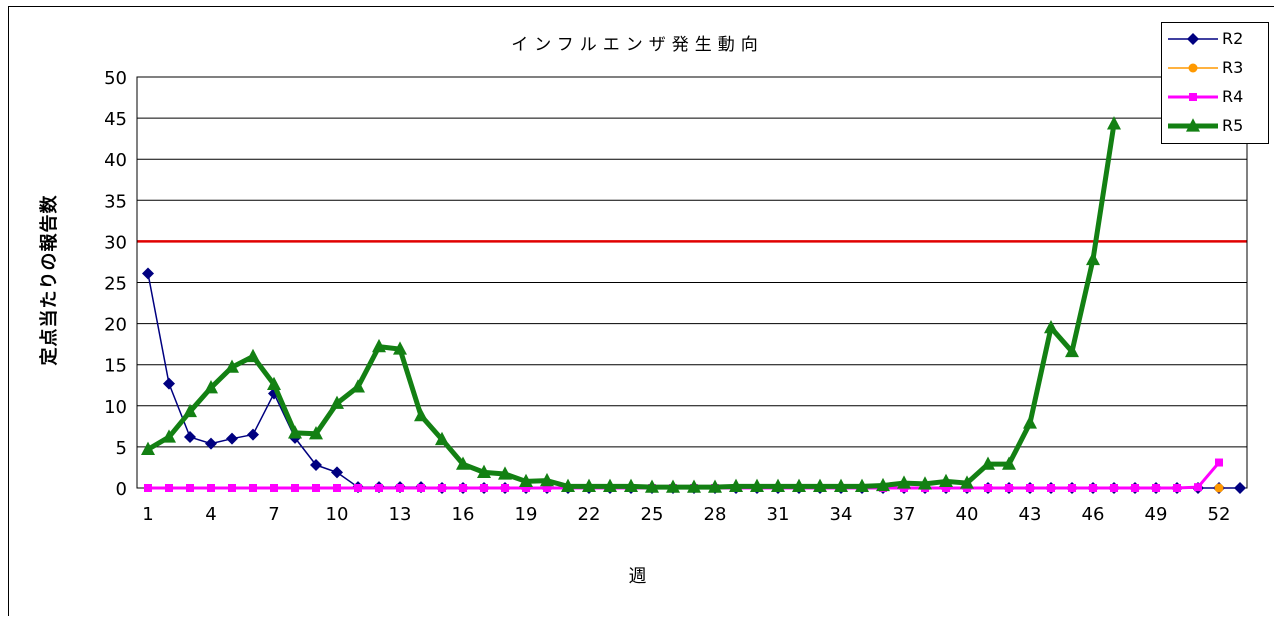 The height and width of the screenshot is (617, 1275). What do you see at coordinates (115, 78) in the screenshot?
I see `y-tick-label: 50` at bounding box center [115, 78].